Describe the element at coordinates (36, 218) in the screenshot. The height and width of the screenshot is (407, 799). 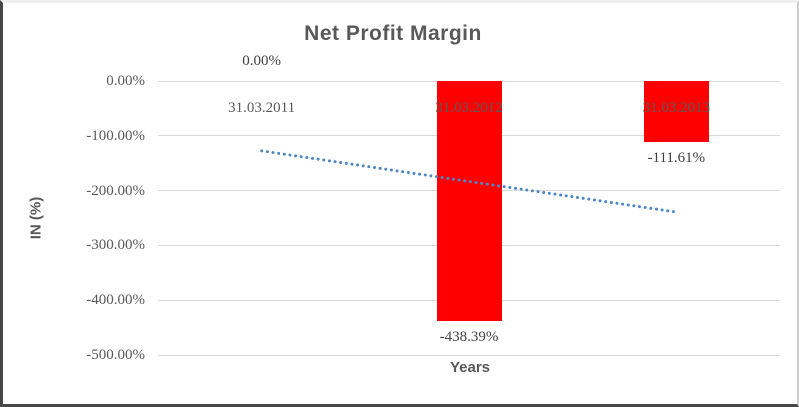
I see `y-axis-title: IN (%)` at that location.